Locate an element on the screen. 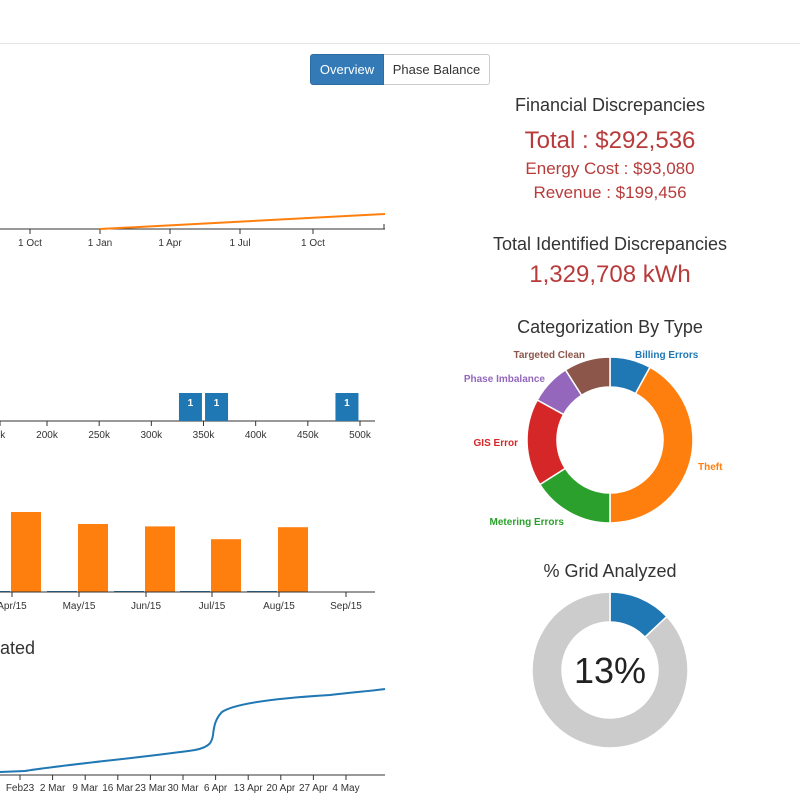 The image size is (800, 800). histogram-tick-label: 350k is located at coordinates (204, 435).